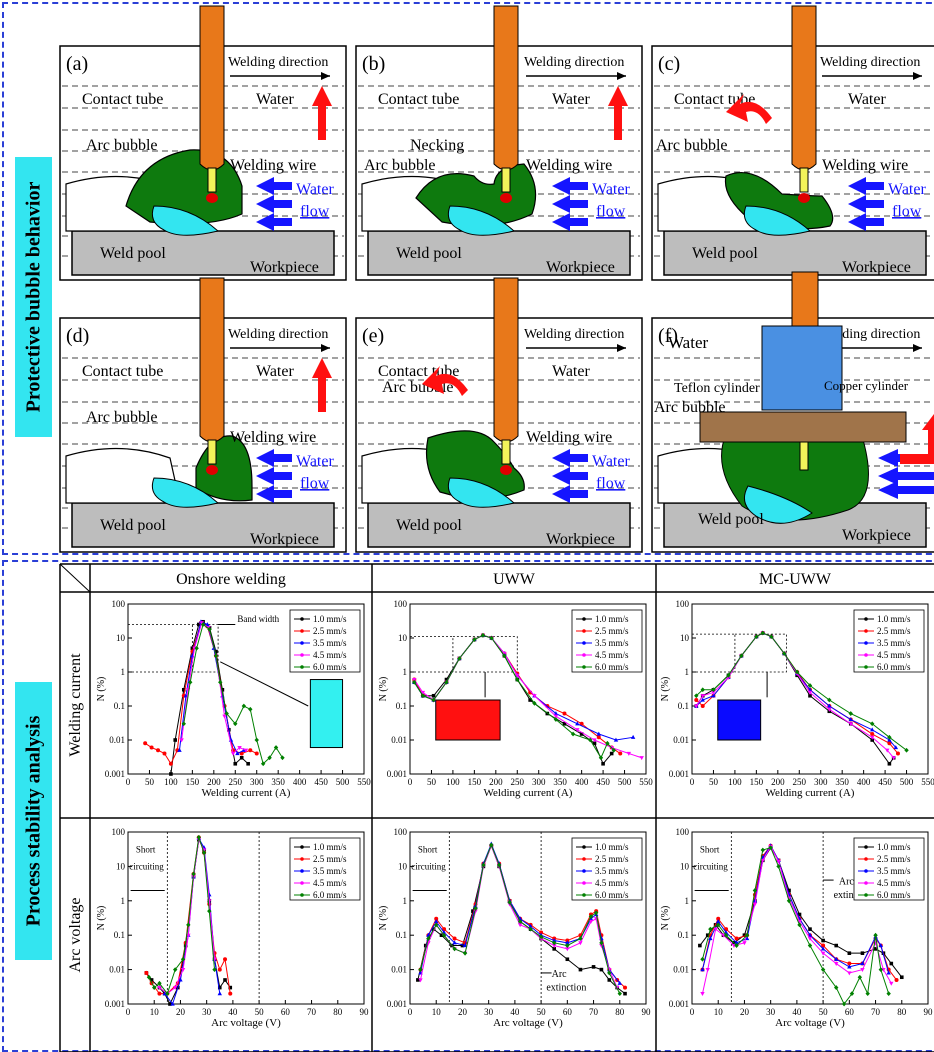 The width and height of the screenshot is (934, 1052). I want to click on x-tick-label: 350, so click(560, 782).